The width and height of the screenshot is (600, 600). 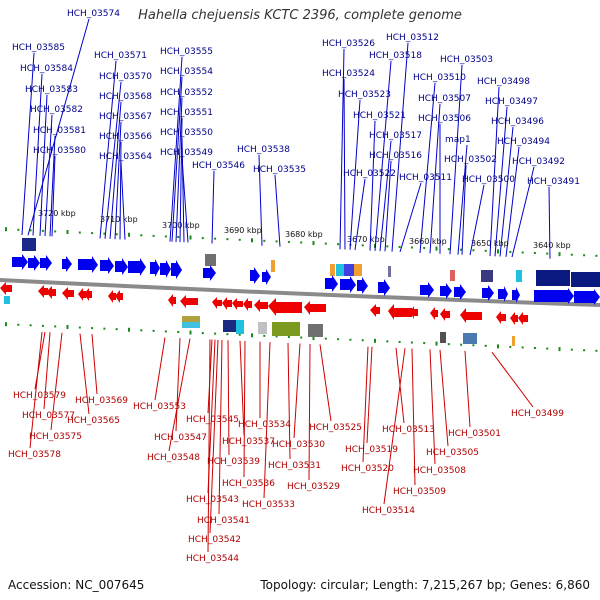 I want to click on scale-label: 3650 kbp, so click(x=490, y=243).